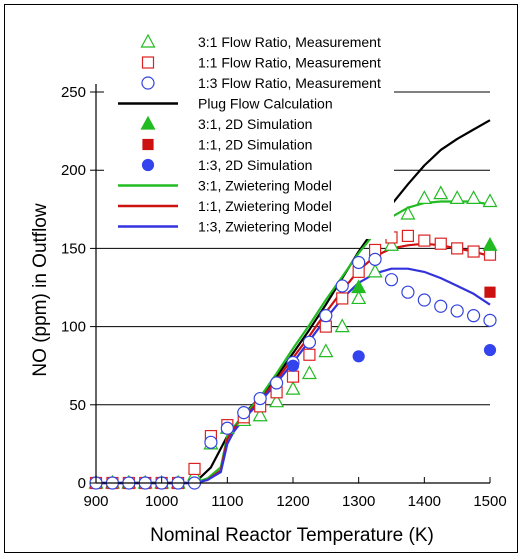 This screenshot has width=524, height=559. What do you see at coordinates (289, 83) in the screenshot?
I see `legend-label: 1:3 Flow Ratio, Measurement` at bounding box center [289, 83].